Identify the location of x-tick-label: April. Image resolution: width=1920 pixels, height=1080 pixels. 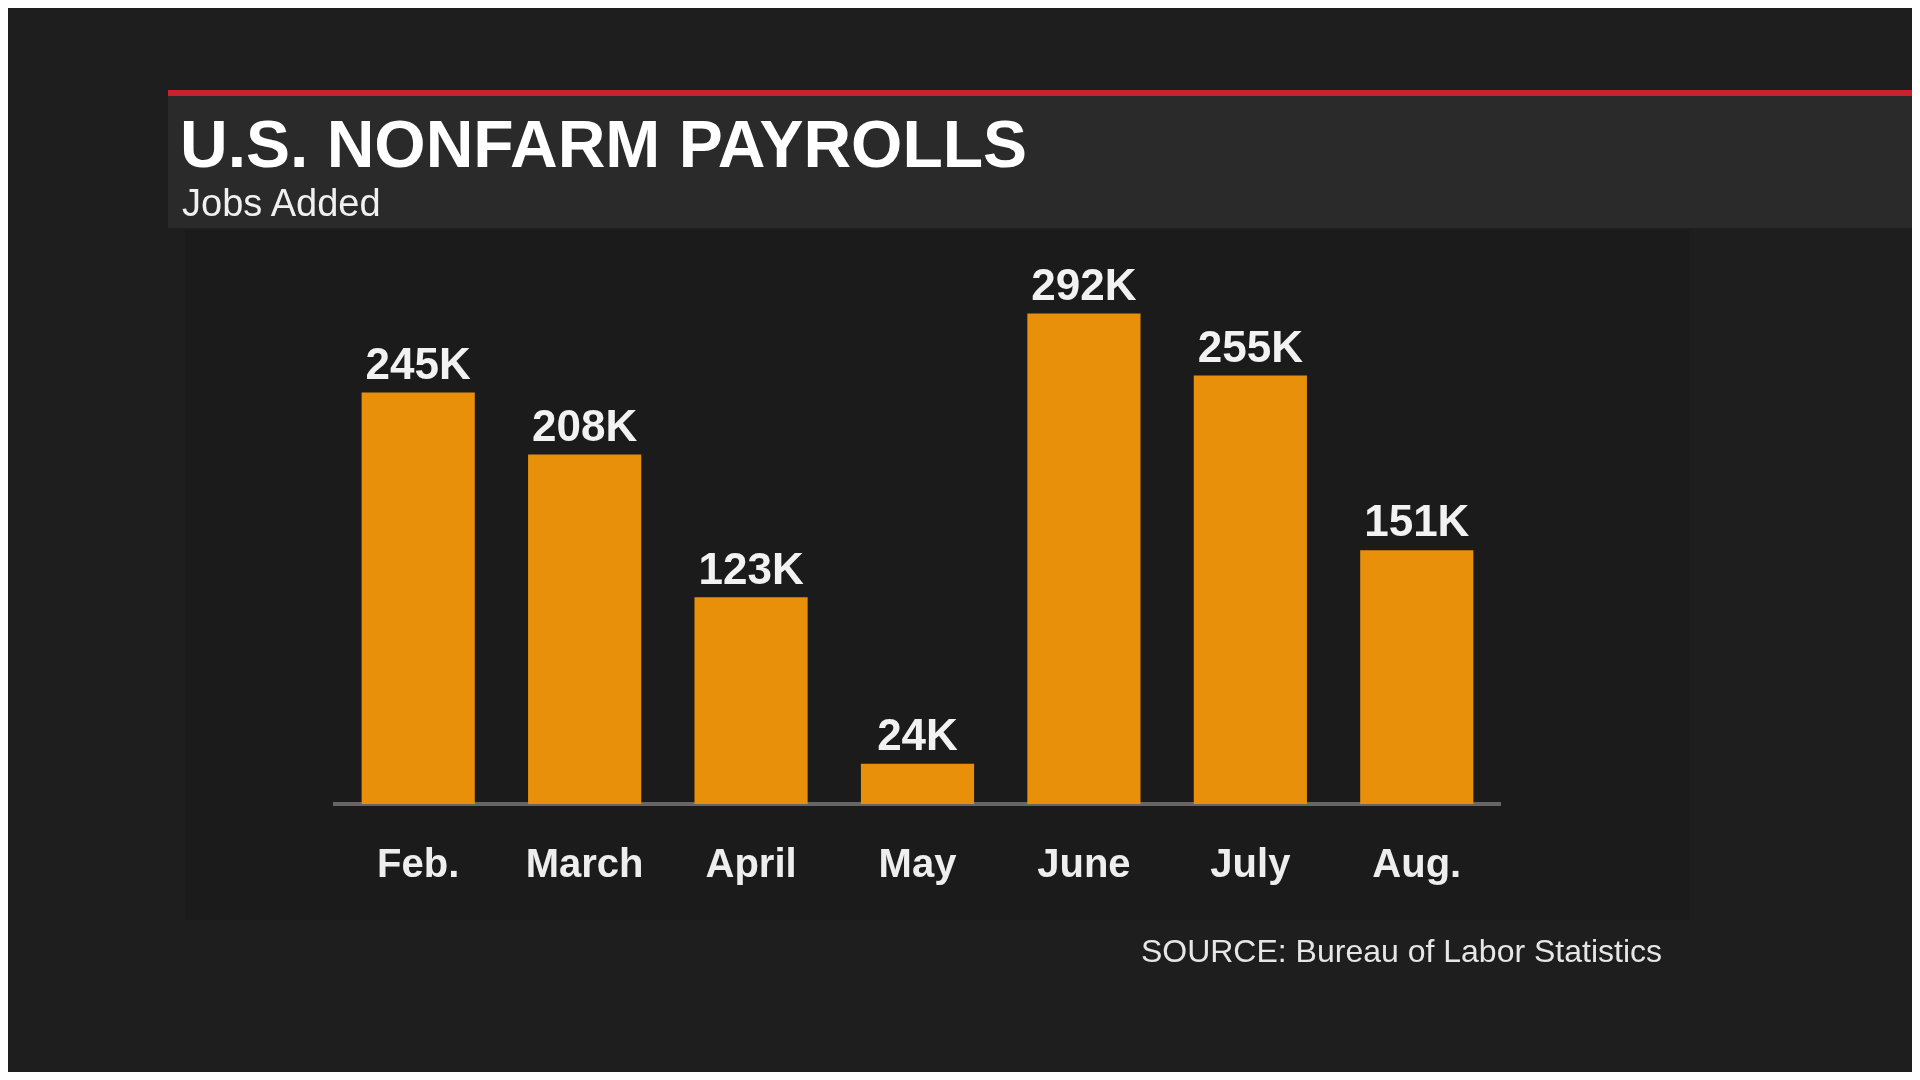
(751, 863).